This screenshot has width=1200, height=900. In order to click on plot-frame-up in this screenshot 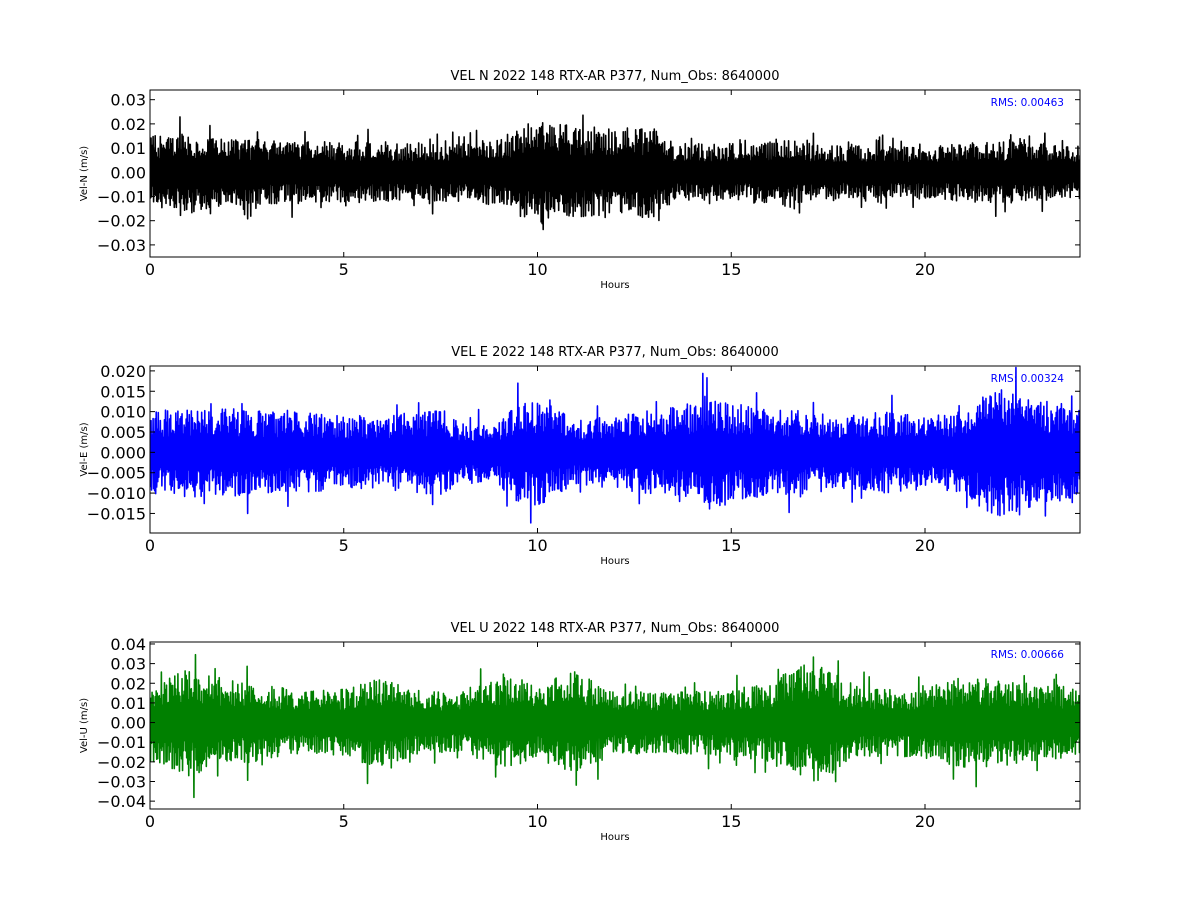, I will do `click(615, 725)`.